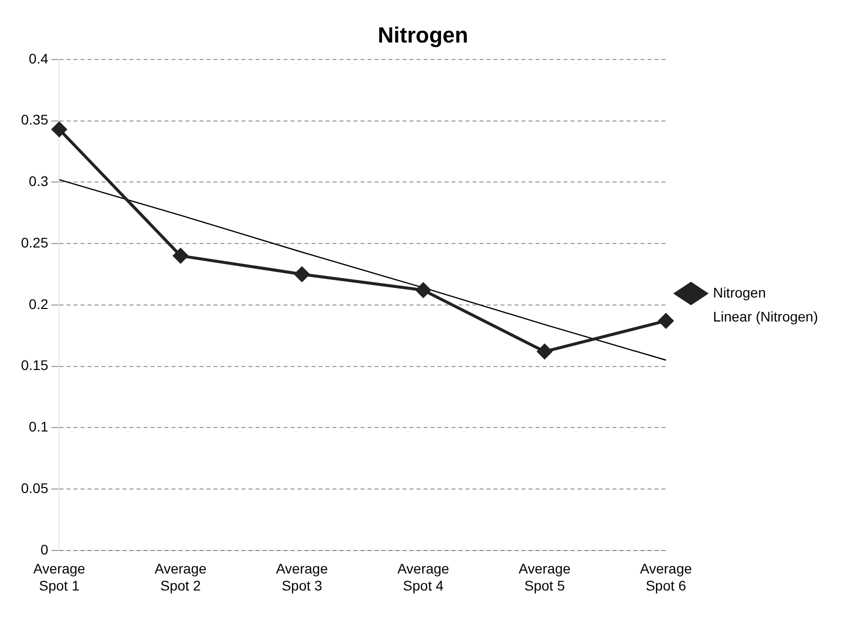 The width and height of the screenshot is (858, 620). I want to click on y-tick-label: 0, so click(44, 549).